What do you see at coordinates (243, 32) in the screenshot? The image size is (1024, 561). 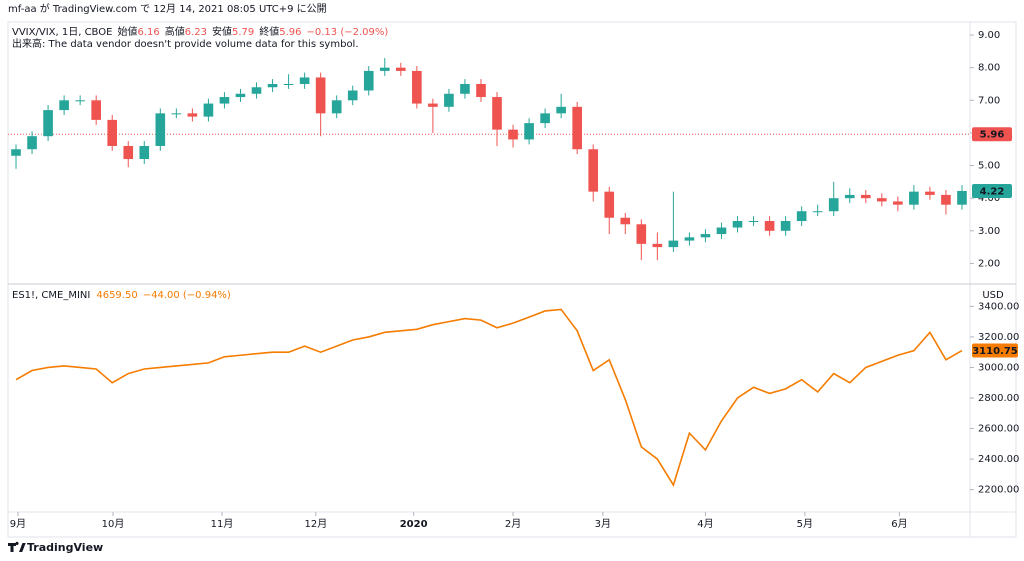 I see `ohlc-value: 5.79` at bounding box center [243, 32].